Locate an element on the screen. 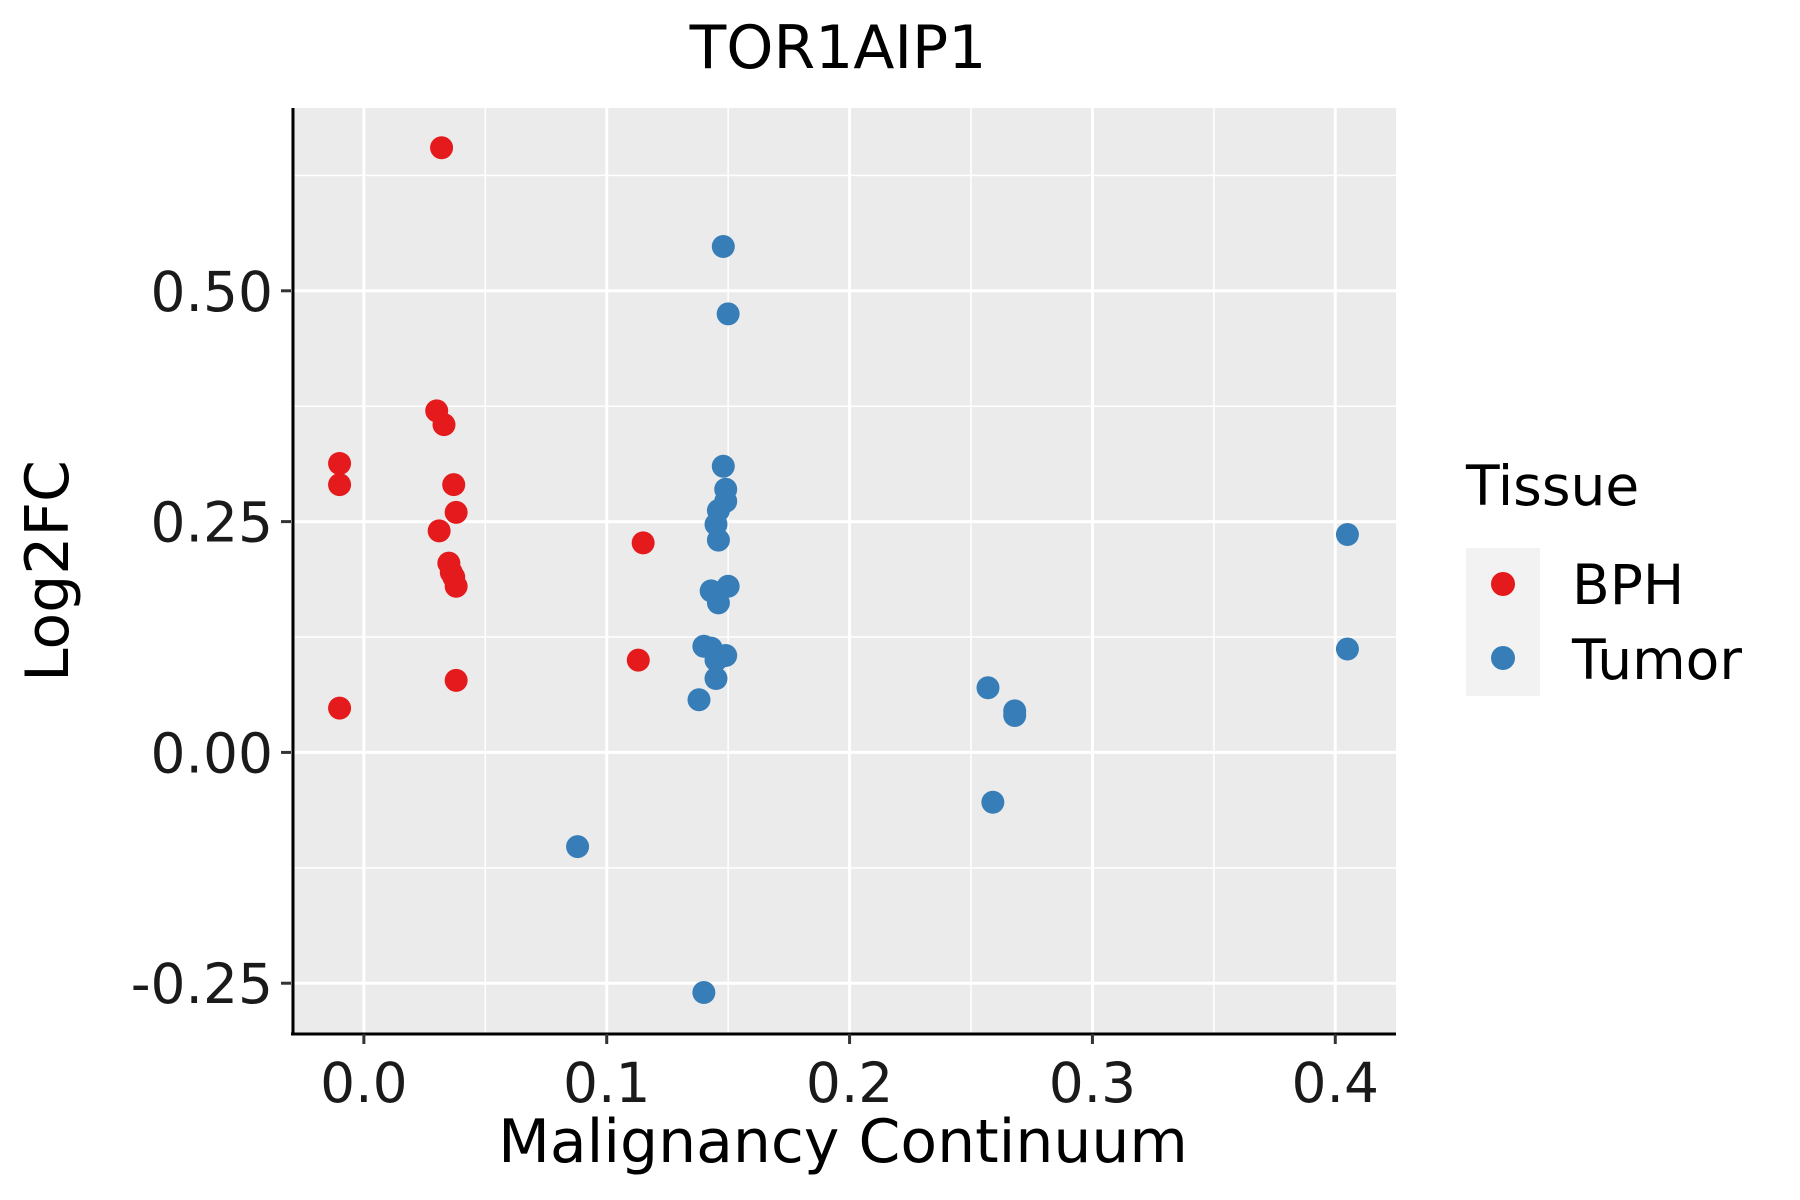 The width and height of the screenshot is (1800, 1200). legend-label-tumor: Tumor is located at coordinates (1656, 660).